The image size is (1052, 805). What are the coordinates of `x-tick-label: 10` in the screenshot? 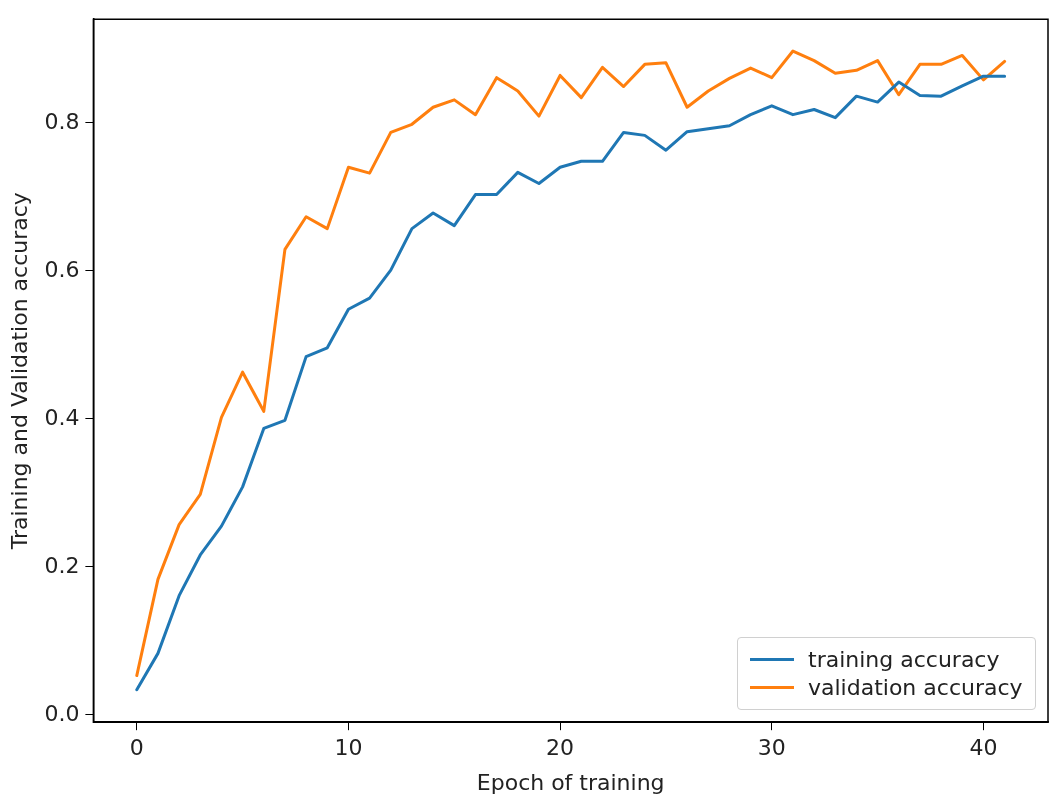 It's located at (348, 748).